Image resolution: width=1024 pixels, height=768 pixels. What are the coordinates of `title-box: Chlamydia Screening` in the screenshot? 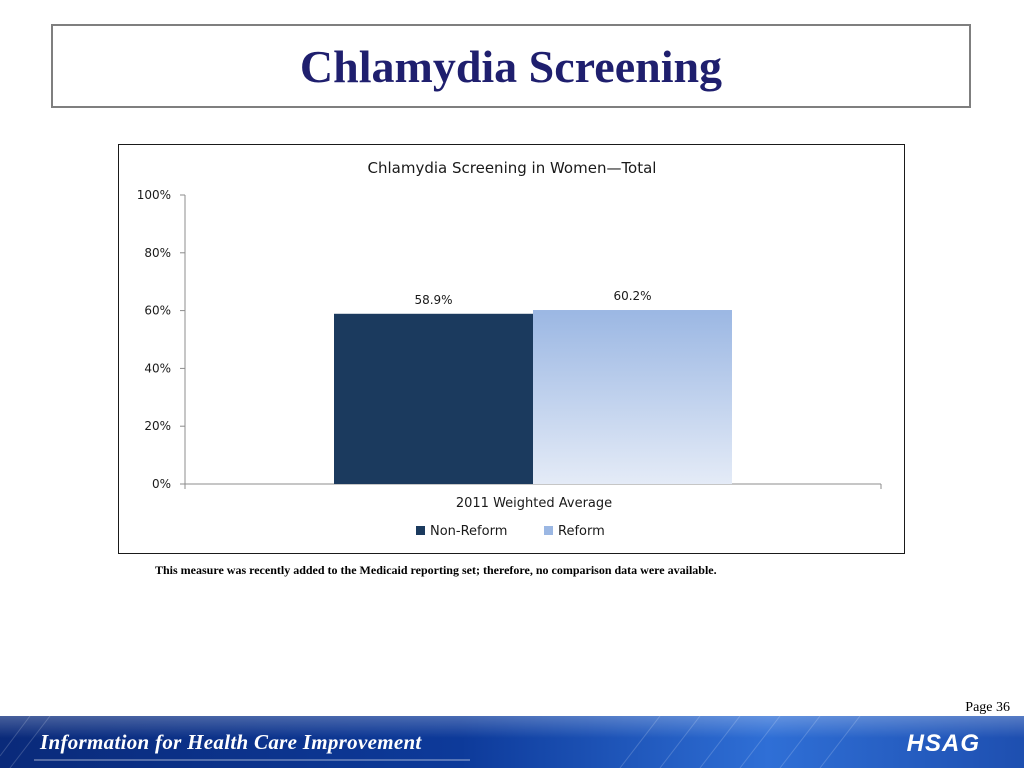 It's located at (511, 66).